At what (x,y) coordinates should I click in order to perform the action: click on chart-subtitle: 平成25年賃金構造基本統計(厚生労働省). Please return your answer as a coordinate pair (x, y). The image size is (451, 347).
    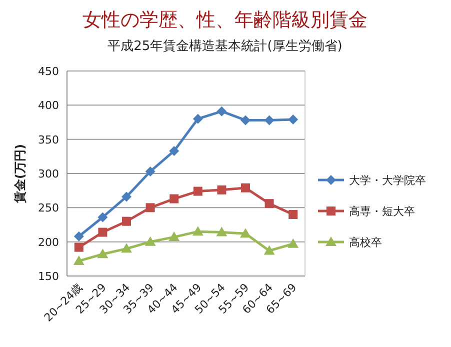
    Looking at the image, I should click on (225, 46).